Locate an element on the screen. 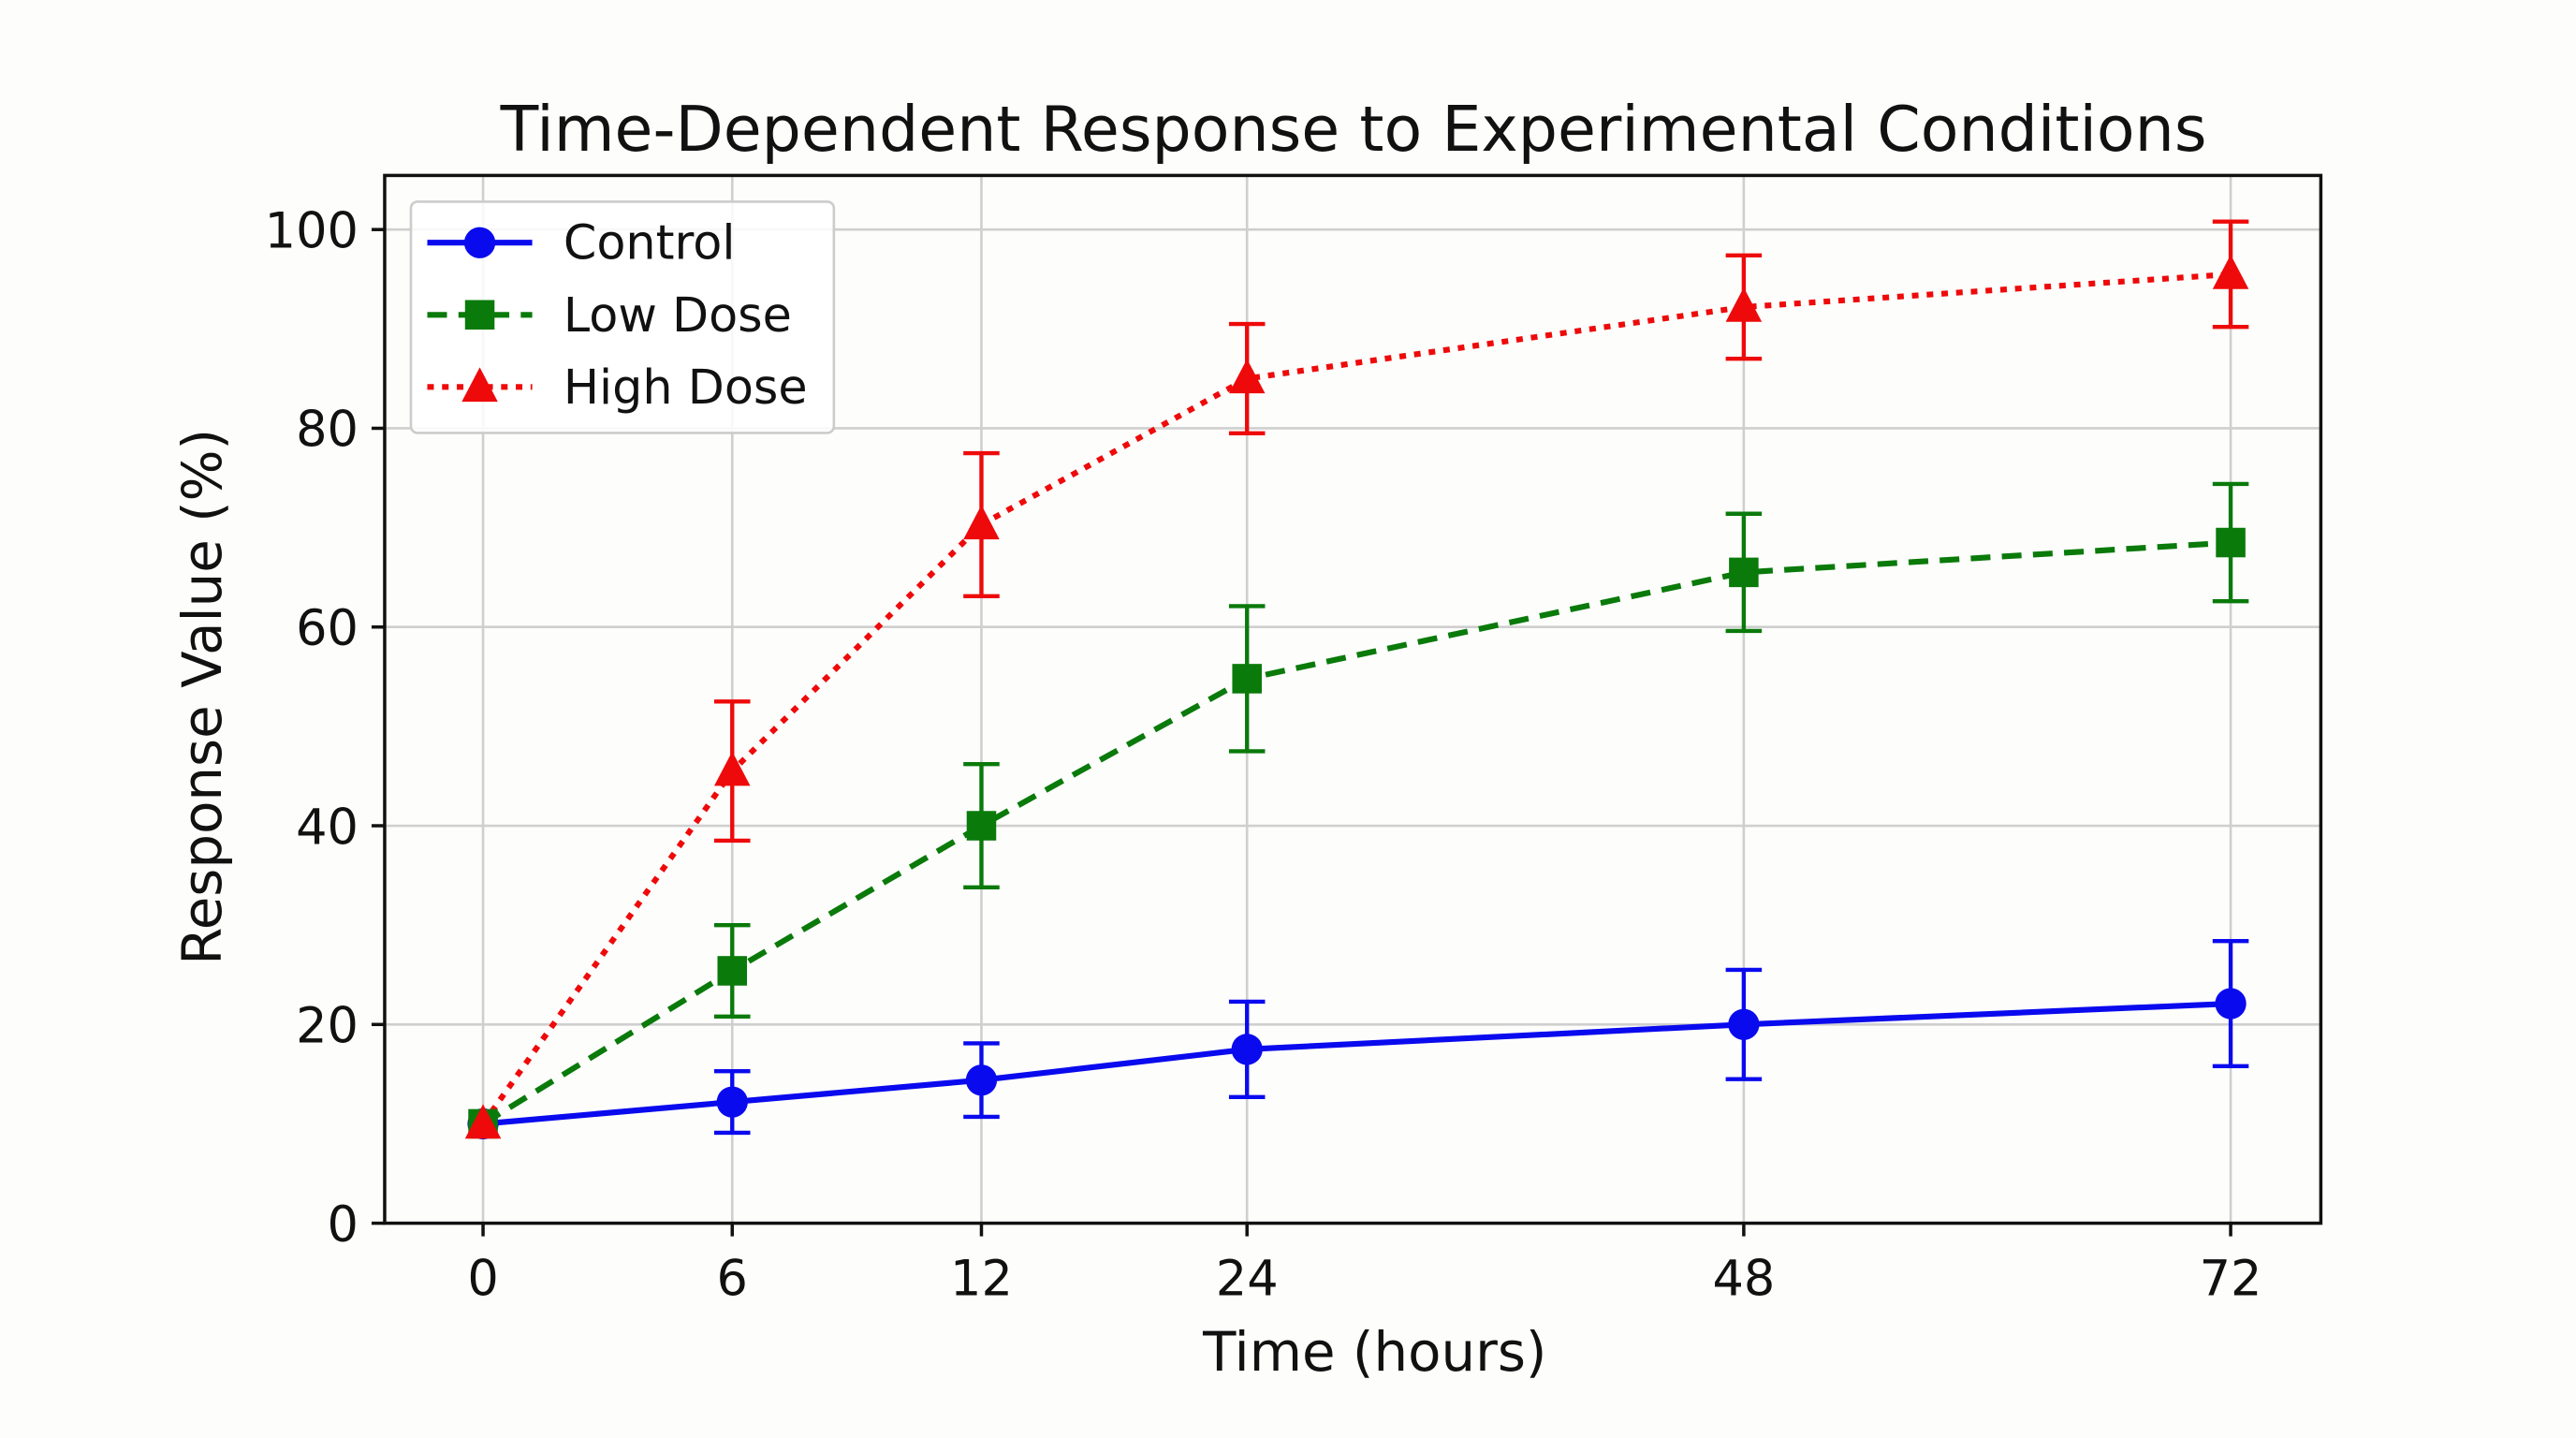  x-axis-label: Time (hours) is located at coordinates (1374, 1352).